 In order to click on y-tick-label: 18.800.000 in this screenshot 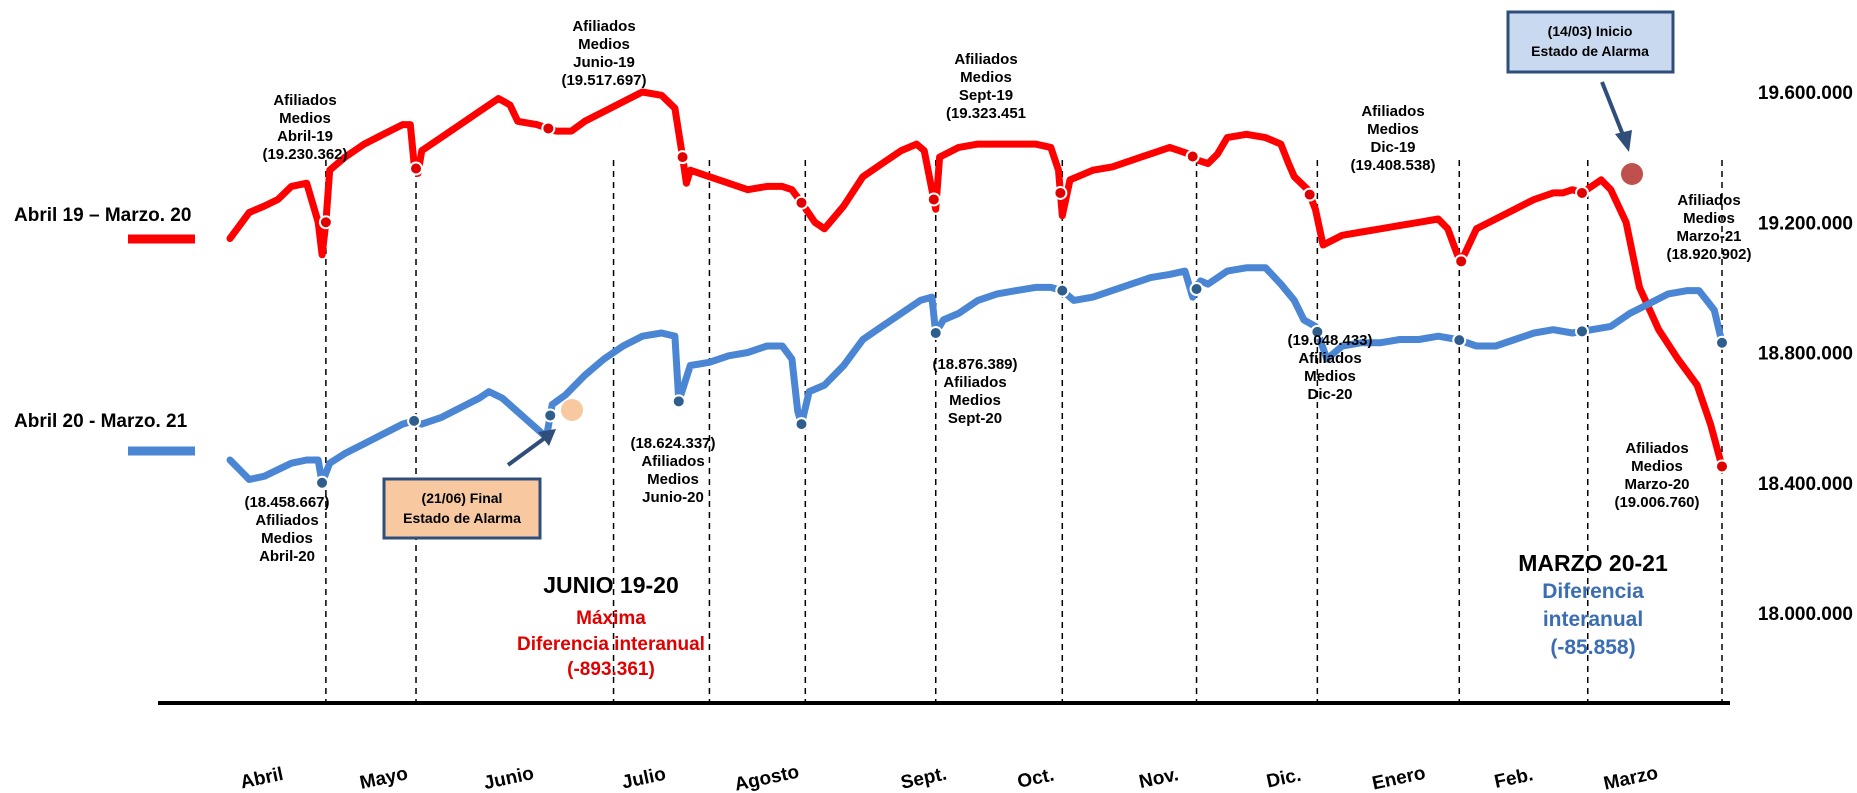, I will do `click(1805, 354)`.